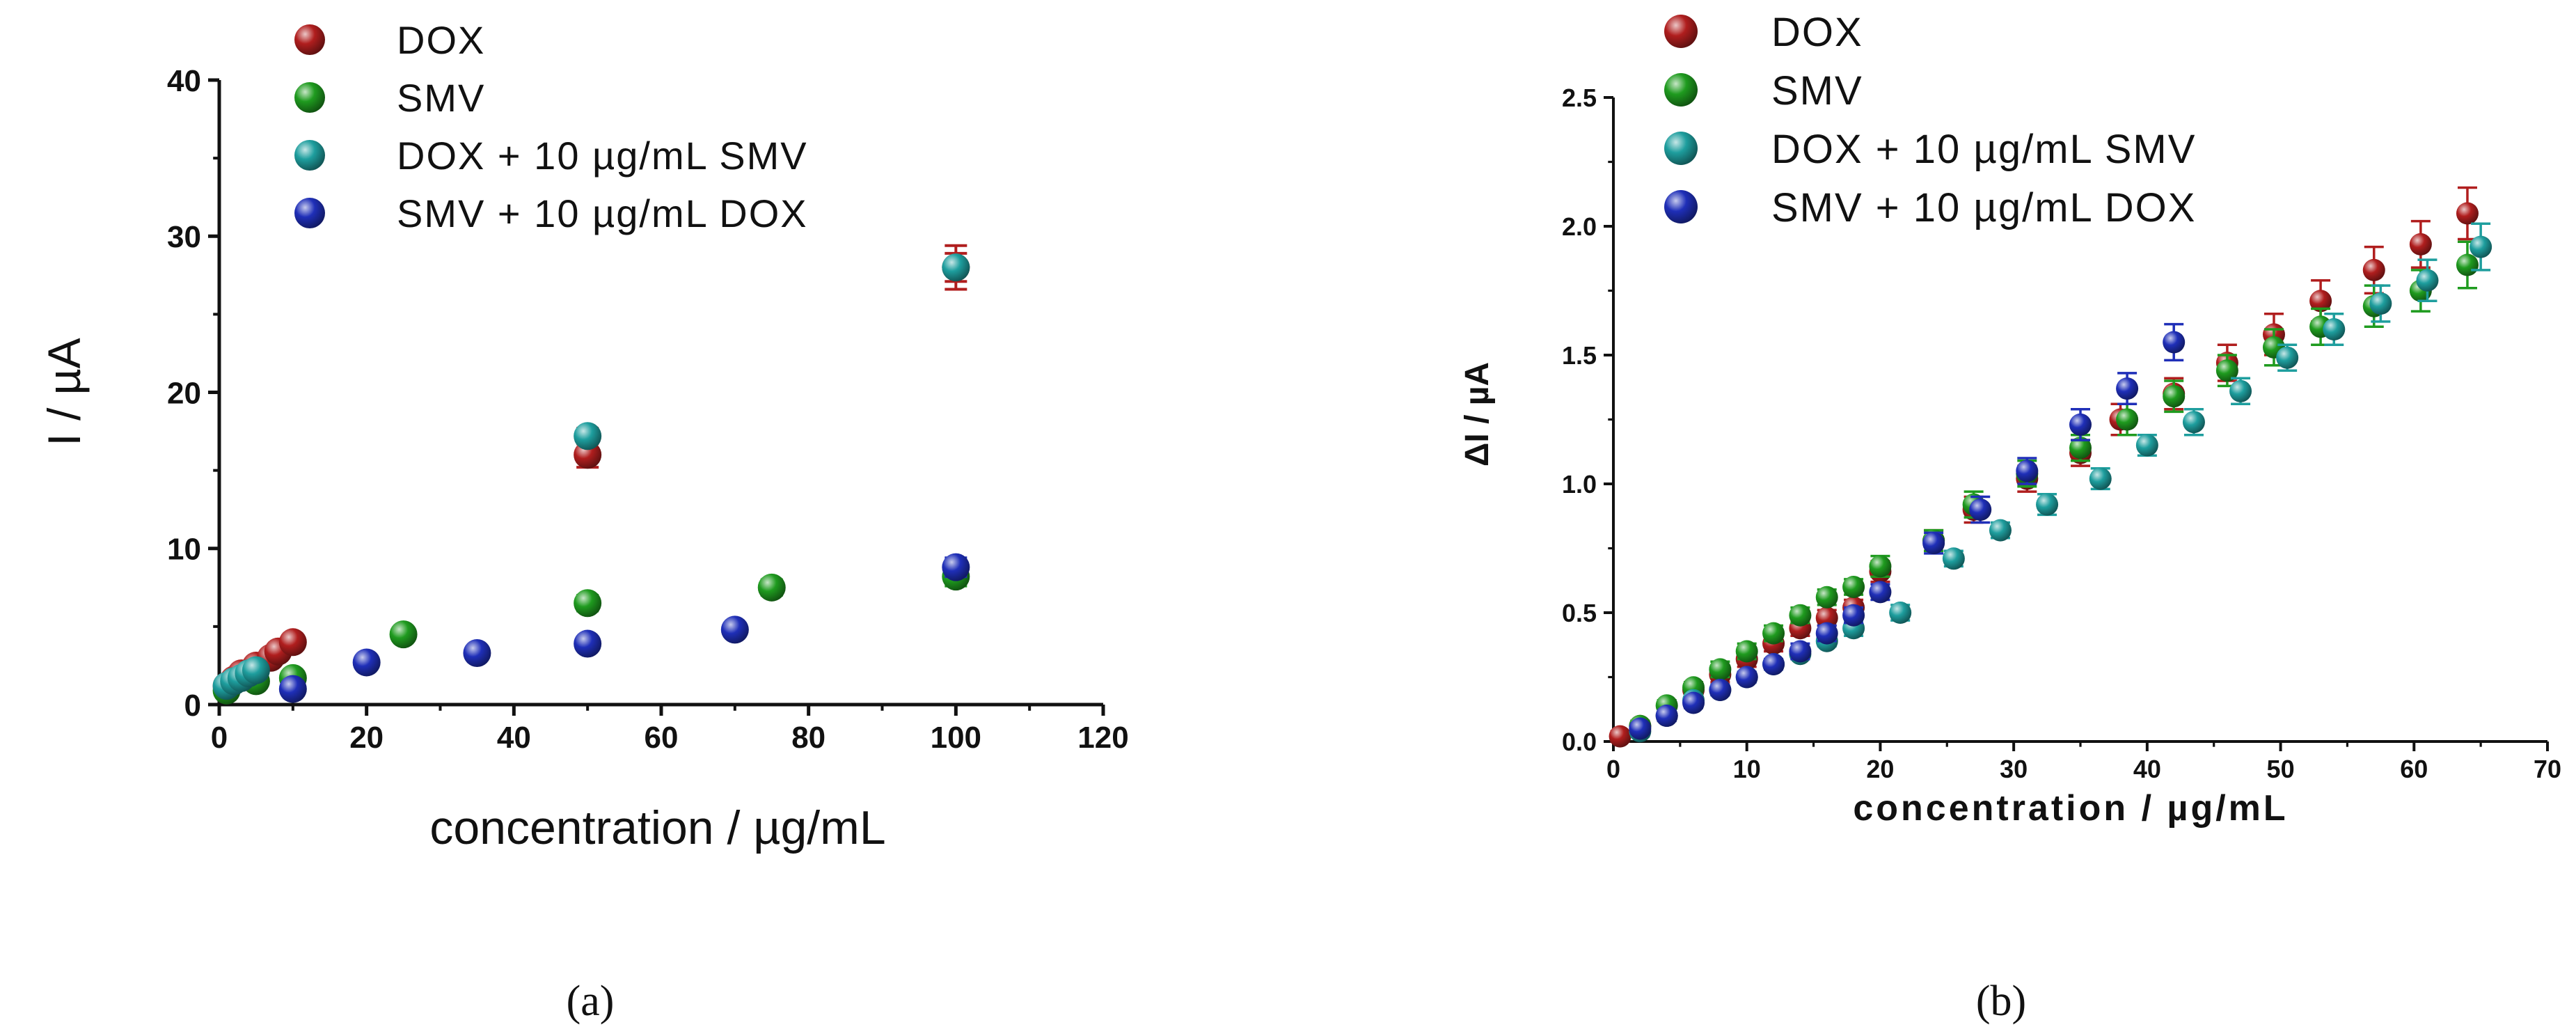 The image size is (2576, 1036). Describe the element at coordinates (1579, 355) in the screenshot. I see `y-tick-label: 1.5` at that location.